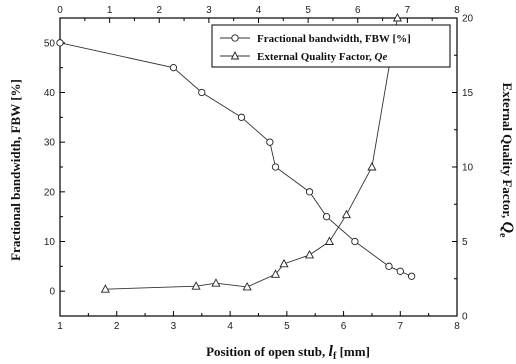 This screenshot has height=364, width=516. Describe the element at coordinates (235, 38) in the screenshot. I see `legend-fbw-marker` at that location.